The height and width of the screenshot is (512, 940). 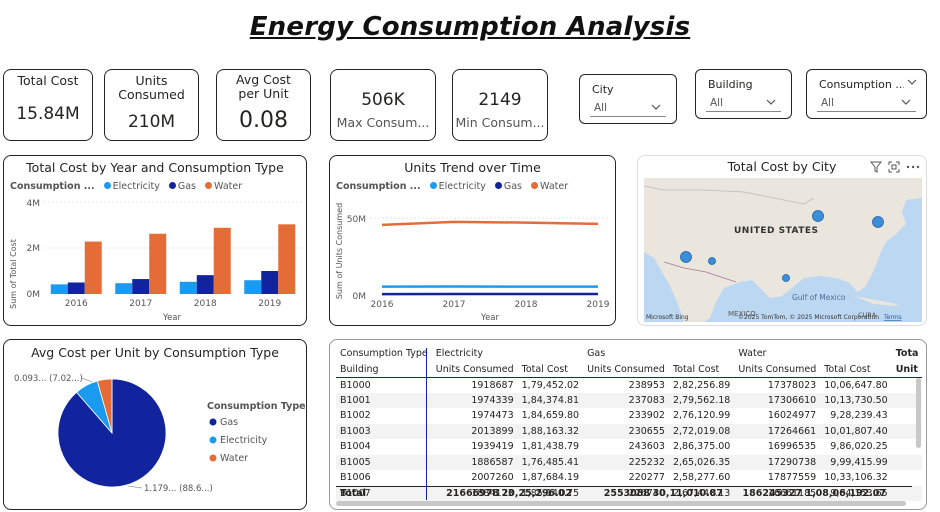 What do you see at coordinates (646, 400) in the screenshot?
I see `value-cell: 237083` at bounding box center [646, 400].